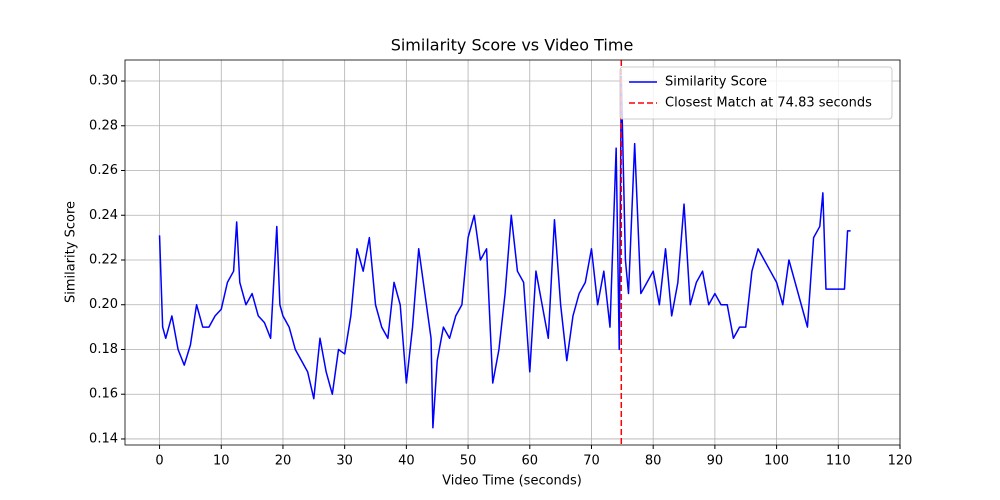  I want to click on x-tick-label: 20, so click(283, 461).